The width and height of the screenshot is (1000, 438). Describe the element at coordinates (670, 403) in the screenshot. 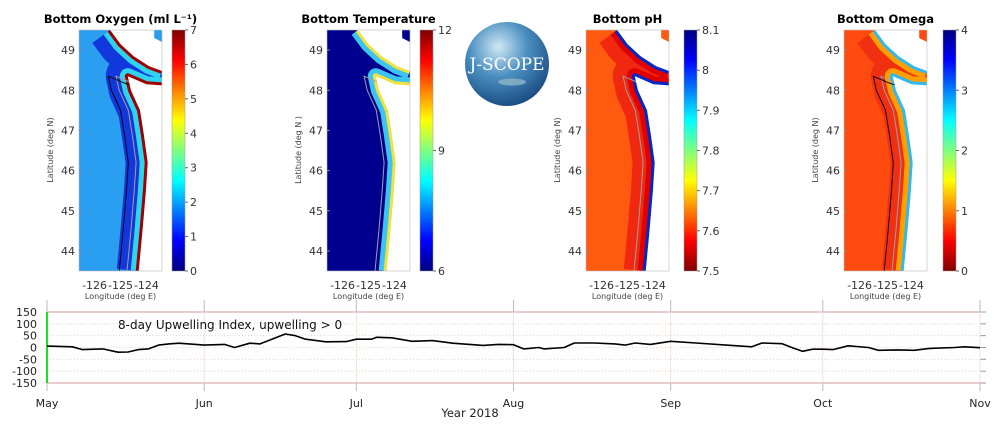

I see `x-tick-label: Sep` at that location.